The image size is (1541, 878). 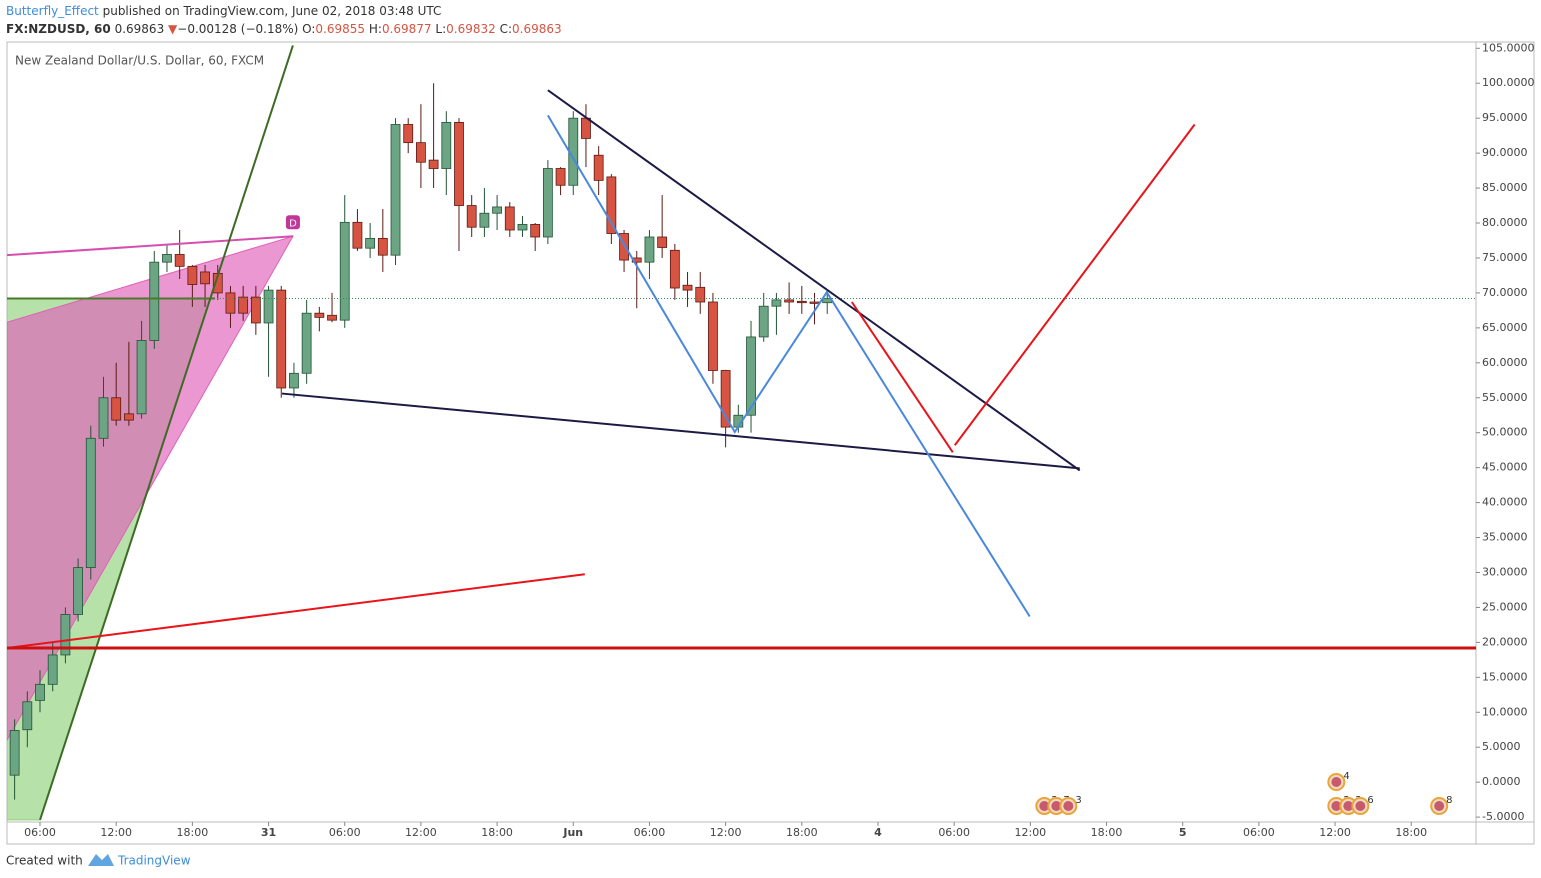 What do you see at coordinates (58, 29) in the screenshot?
I see `symbol: FX:NZDUSD, 60` at bounding box center [58, 29].